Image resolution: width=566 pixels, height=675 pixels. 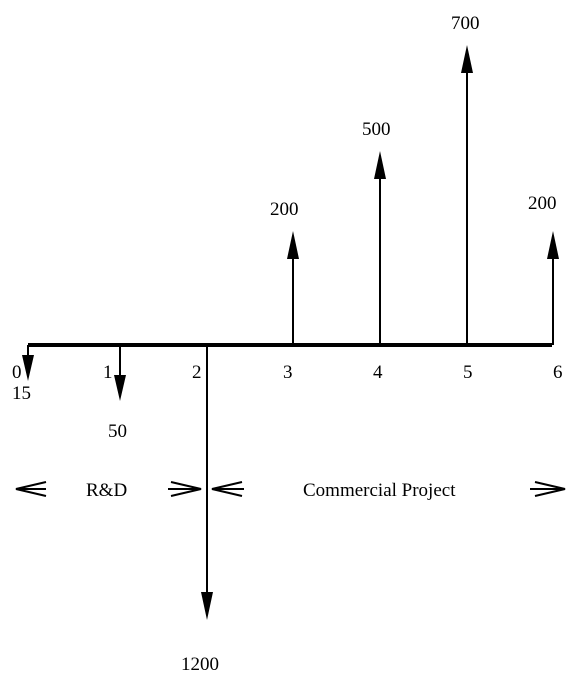 I want to click on period-label-5: 5, so click(x=468, y=372).